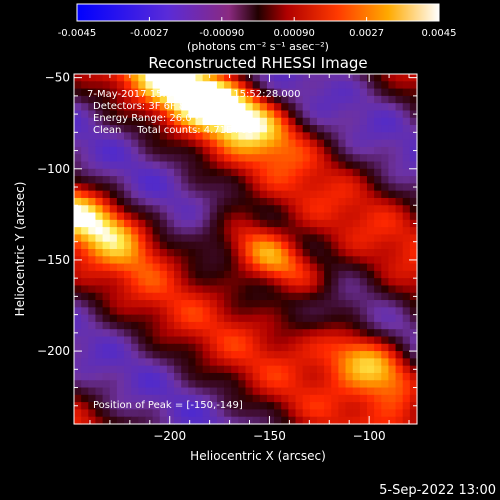 This screenshot has width=500, height=500. Describe the element at coordinates (269, 436) in the screenshot. I see `x-tick-label: −150` at that location.